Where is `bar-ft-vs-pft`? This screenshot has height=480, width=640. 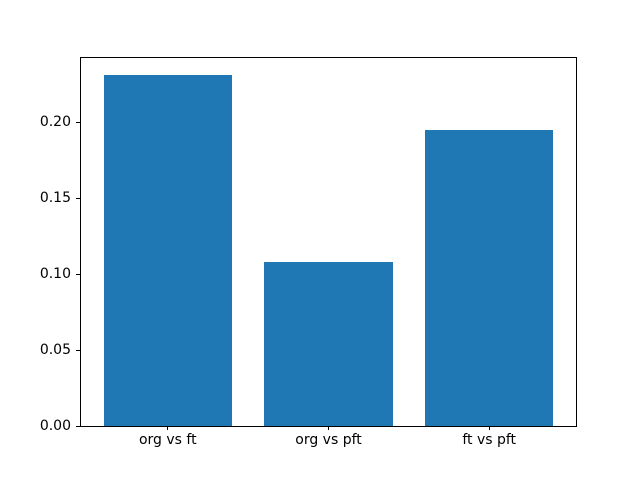
bar-ft-vs-pft is located at coordinates (489, 277).